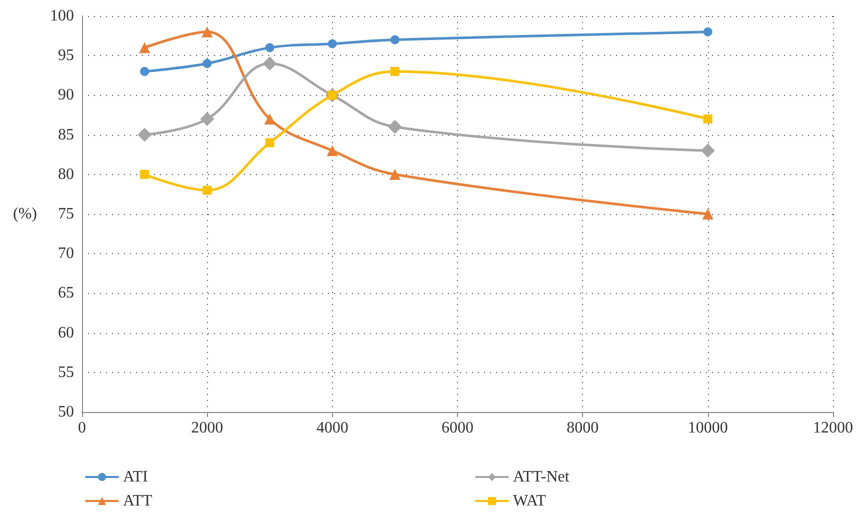  What do you see at coordinates (25, 214) in the screenshot?
I see `y-axis-title: (%)` at bounding box center [25, 214].